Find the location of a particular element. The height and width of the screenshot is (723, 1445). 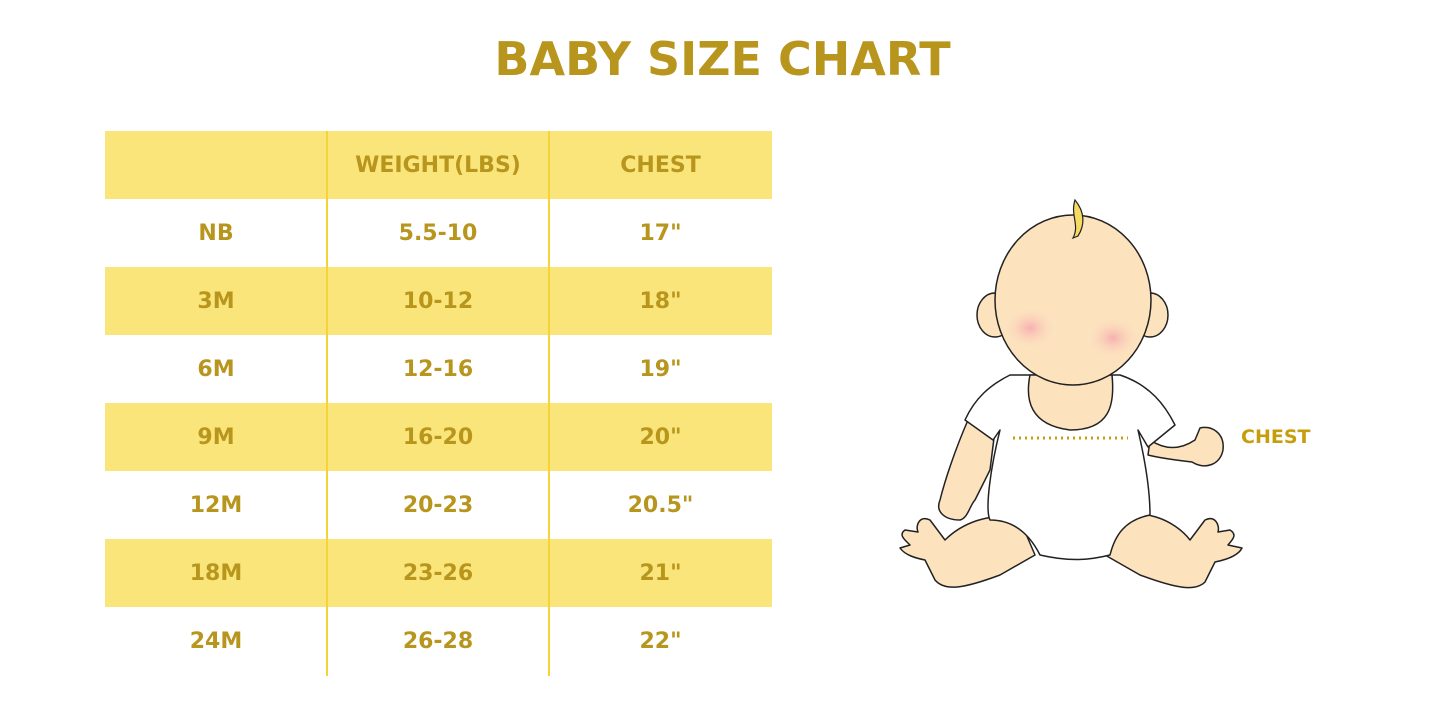

size-cell: 9M is located at coordinates (216, 437).